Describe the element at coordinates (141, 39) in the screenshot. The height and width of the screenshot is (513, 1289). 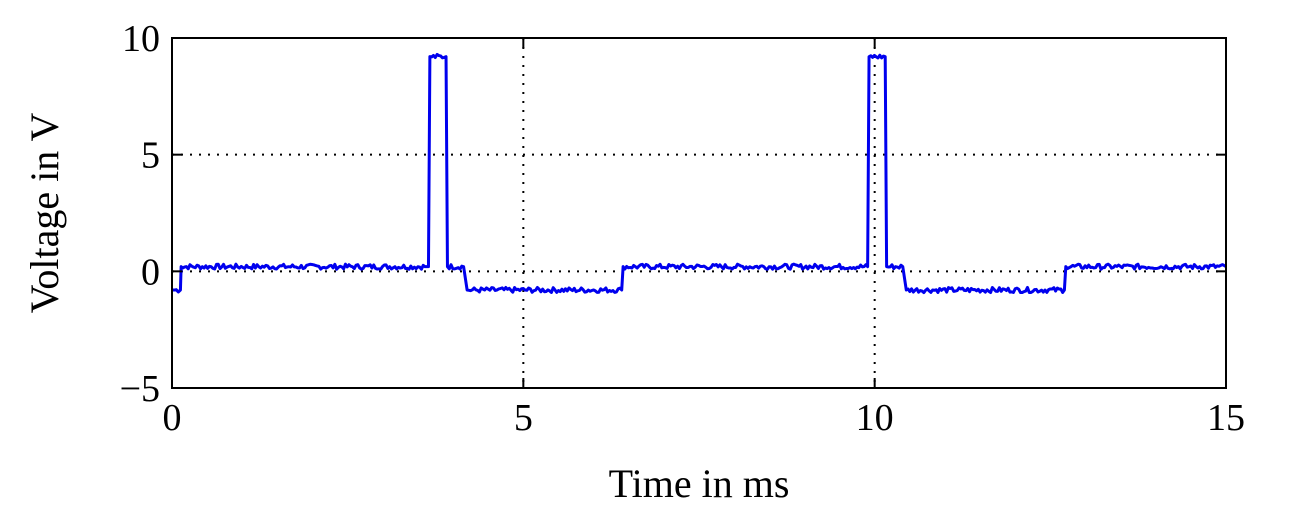
I see `y-tick-label: 10` at that location.